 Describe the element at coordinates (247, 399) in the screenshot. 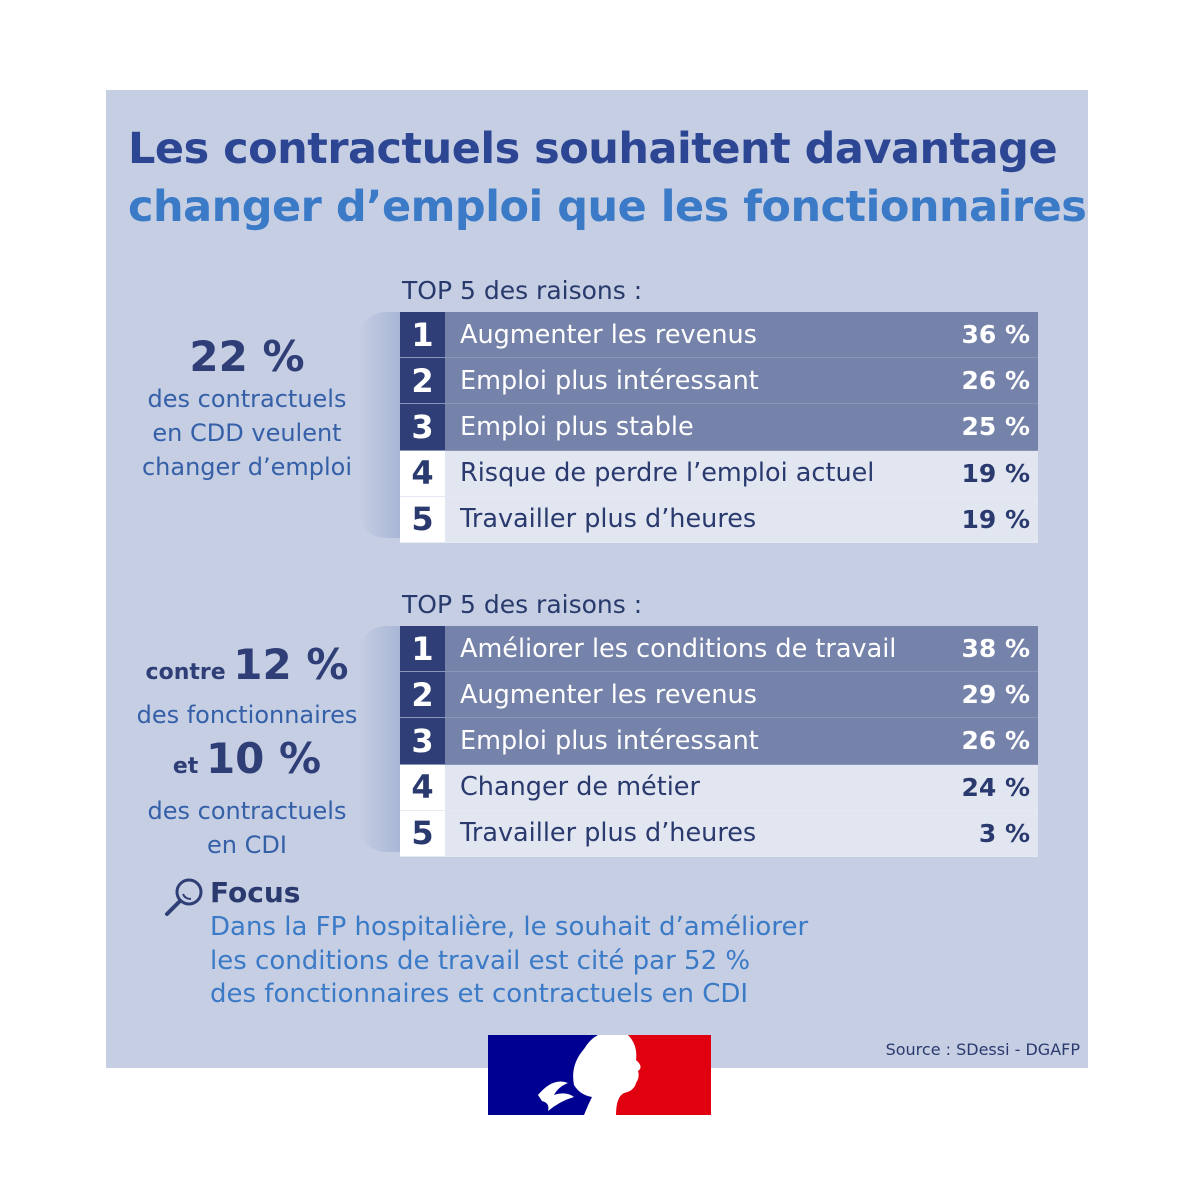

I see `stat-cdd-desc-1: des contractuels` at that location.